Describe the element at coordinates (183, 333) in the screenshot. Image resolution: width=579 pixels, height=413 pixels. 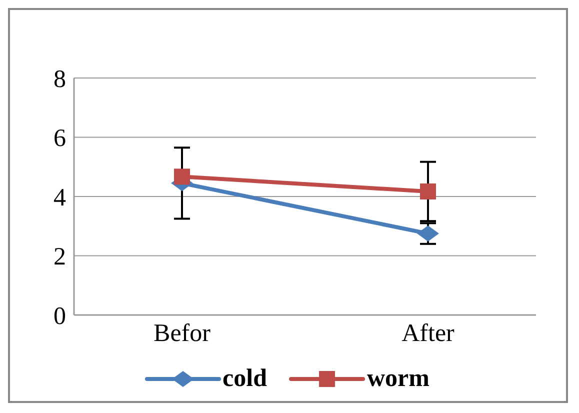
I see `x-tick-label: Befor` at that location.